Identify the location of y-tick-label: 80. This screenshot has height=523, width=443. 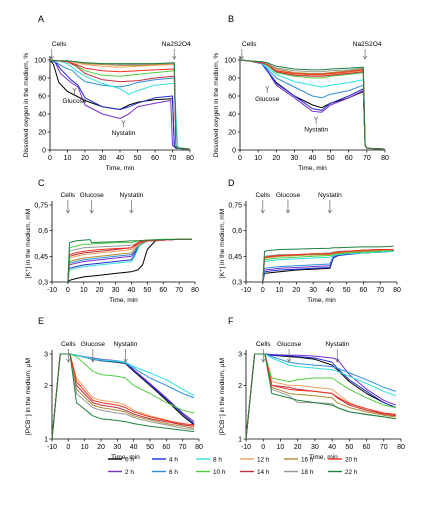
(42, 79).